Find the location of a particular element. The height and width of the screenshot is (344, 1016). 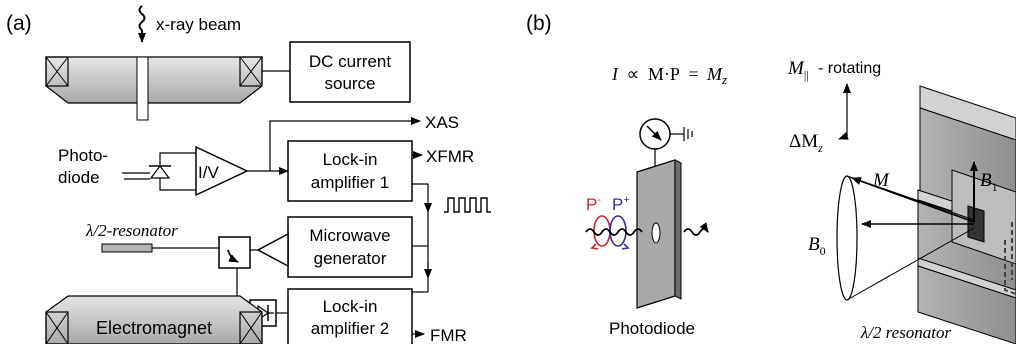

panel-b-label: (b) is located at coordinates (539, 23).